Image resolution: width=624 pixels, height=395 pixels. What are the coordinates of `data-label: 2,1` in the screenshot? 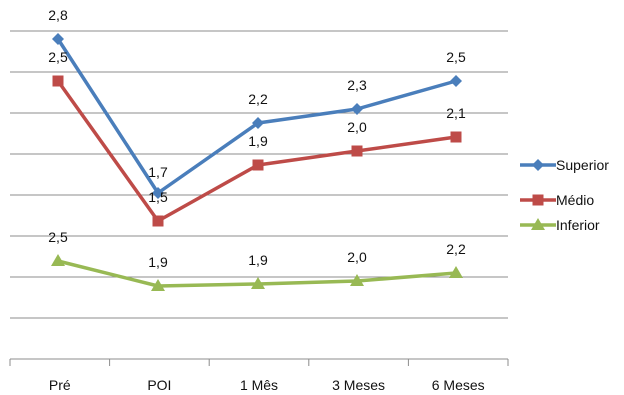 It's located at (456, 113).